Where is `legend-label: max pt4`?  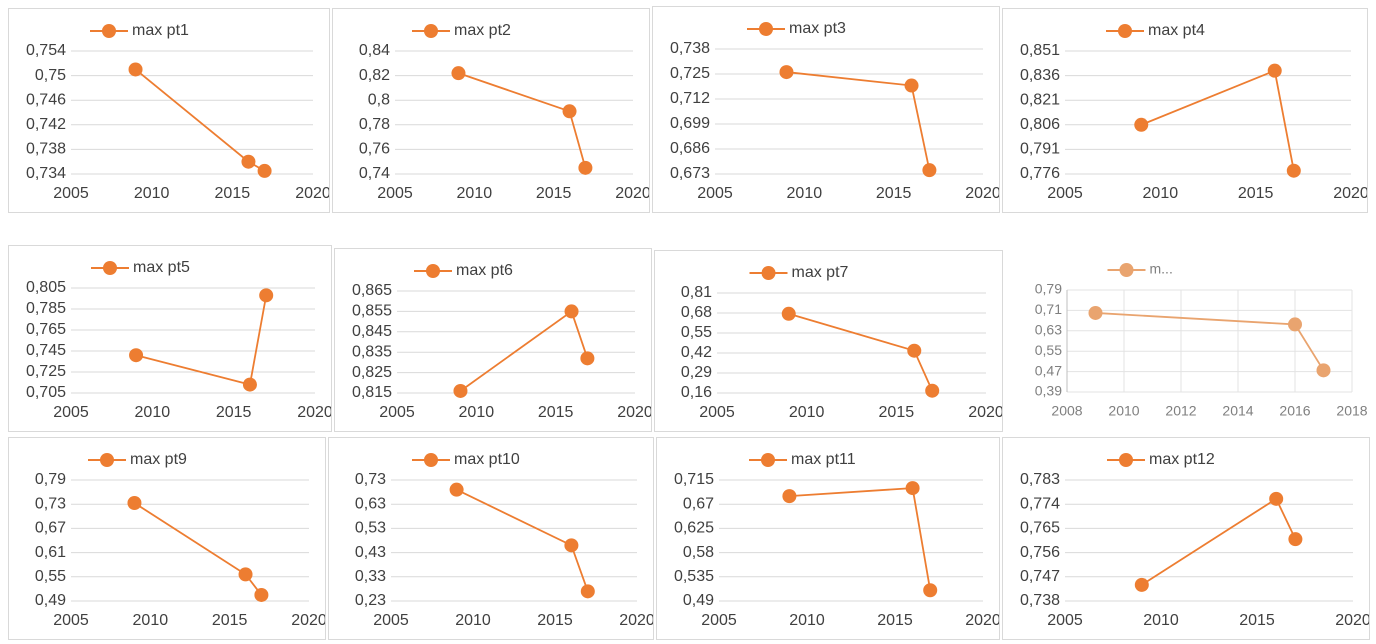
legend-label: max pt4 is located at coordinates (1176, 30).